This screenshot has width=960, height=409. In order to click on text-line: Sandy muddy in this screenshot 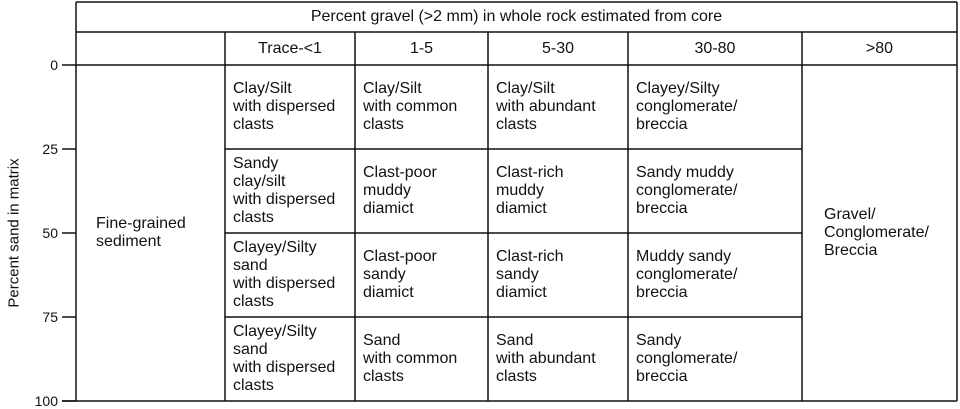, I will do `click(685, 172)`.